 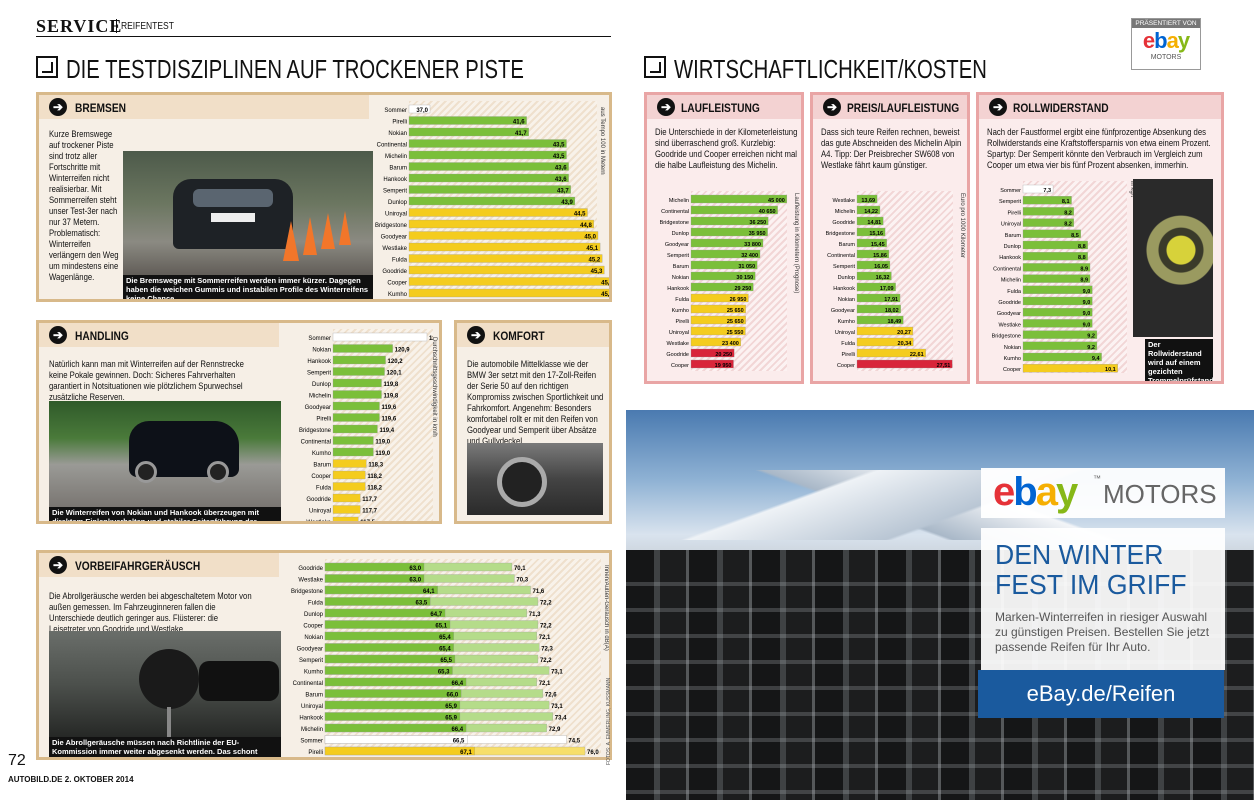 I want to click on bar-label: Semperit, so click(x=678, y=256).